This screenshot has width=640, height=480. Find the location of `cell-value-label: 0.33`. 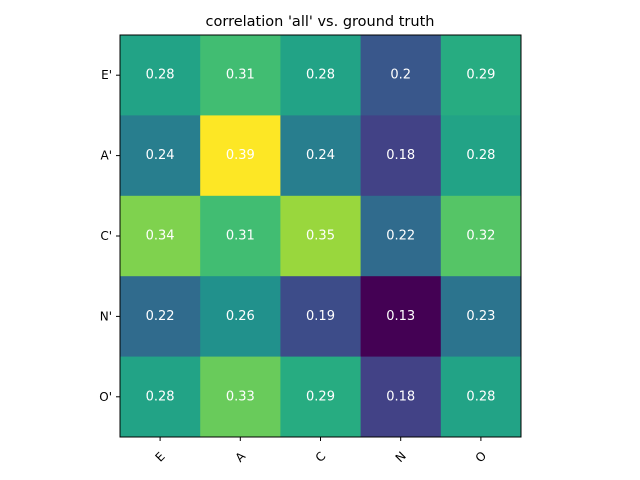

cell-value-label: 0.33 is located at coordinates (240, 396).